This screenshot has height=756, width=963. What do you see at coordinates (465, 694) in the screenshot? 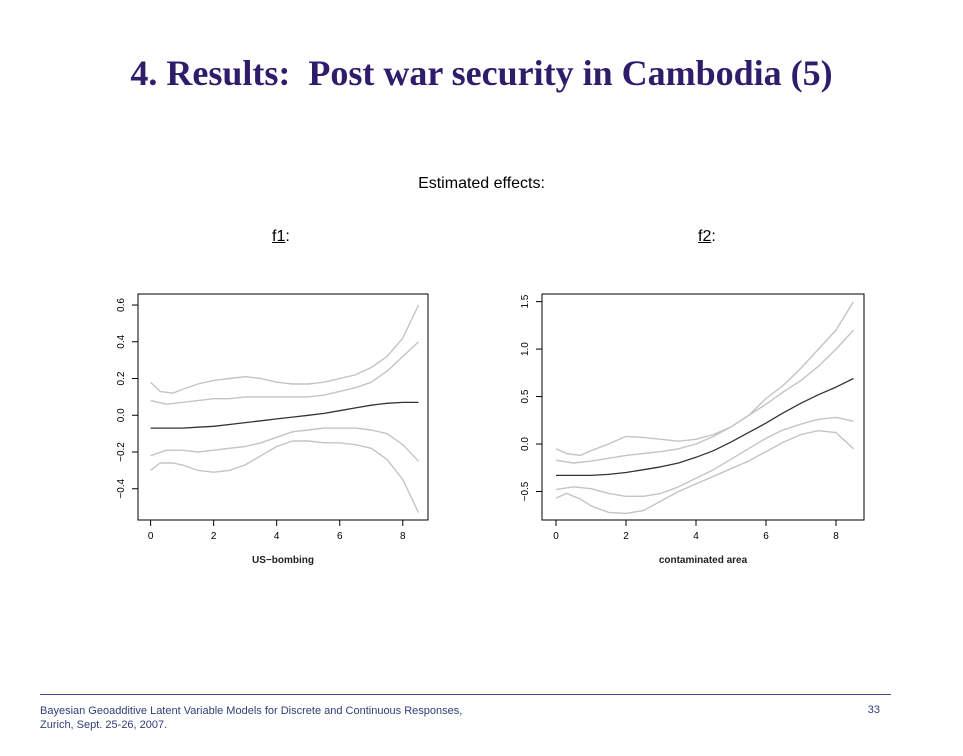
I see `footer-divider` at bounding box center [465, 694].